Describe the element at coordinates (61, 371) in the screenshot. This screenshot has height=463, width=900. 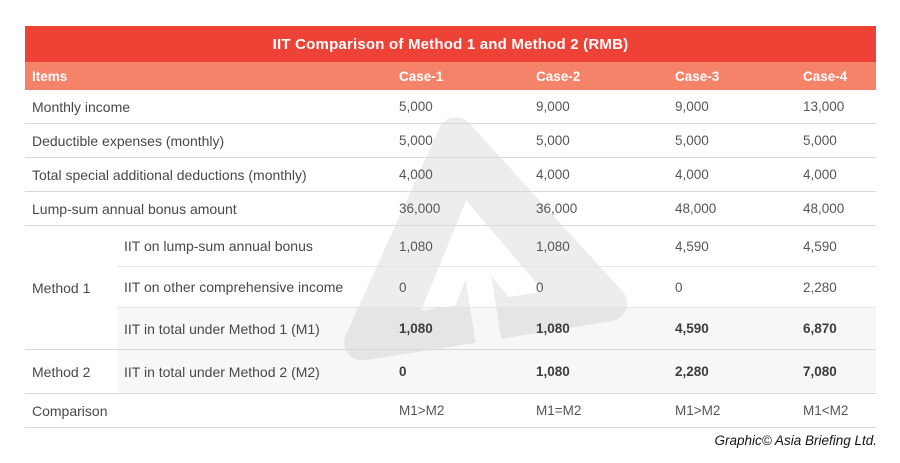
I see `method2-group-label: Method 2` at that location.